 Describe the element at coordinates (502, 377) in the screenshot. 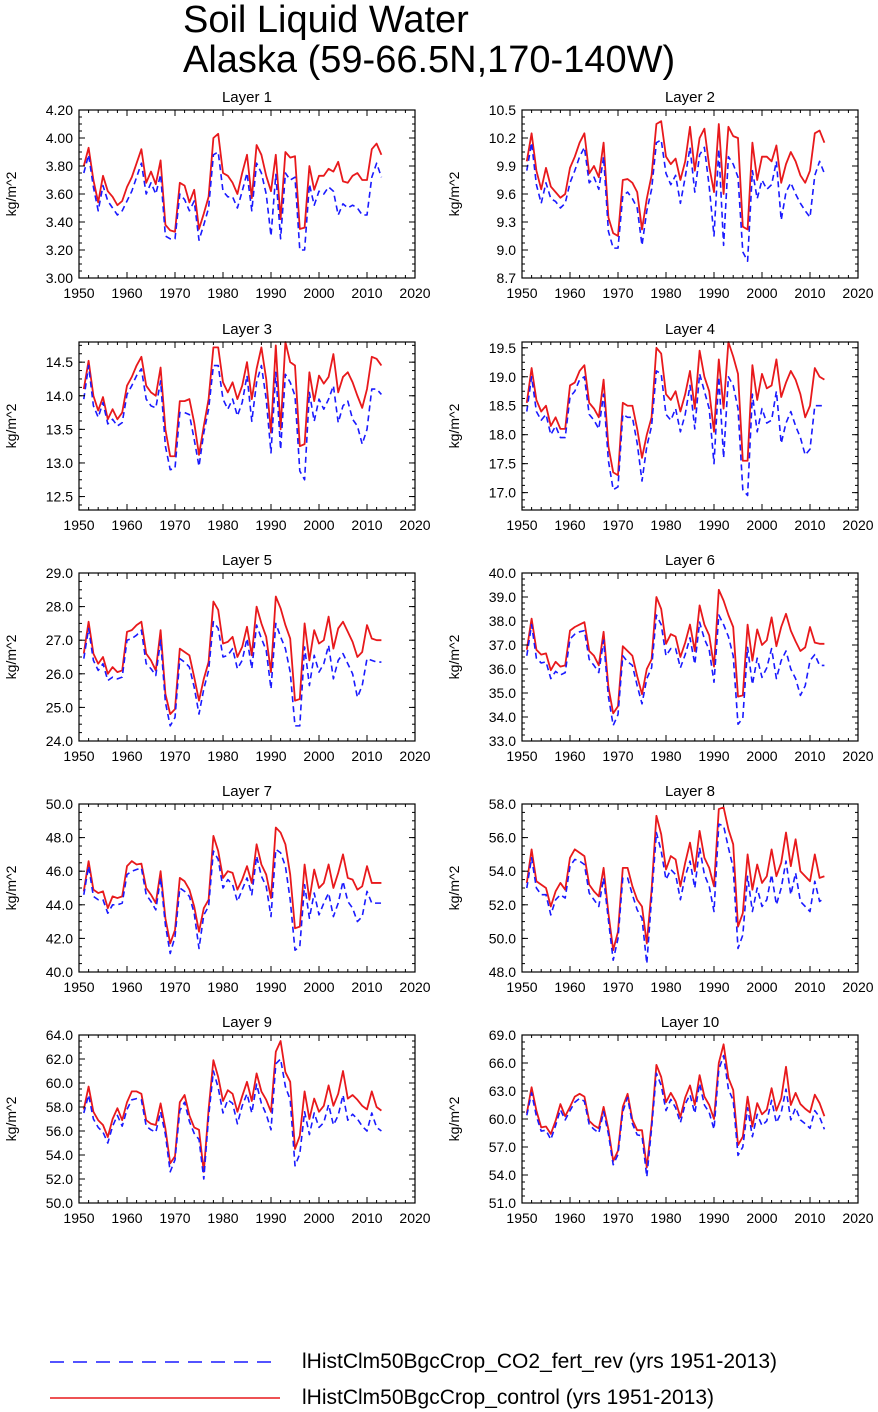

I see `y-tick-label: 19.0` at that location.